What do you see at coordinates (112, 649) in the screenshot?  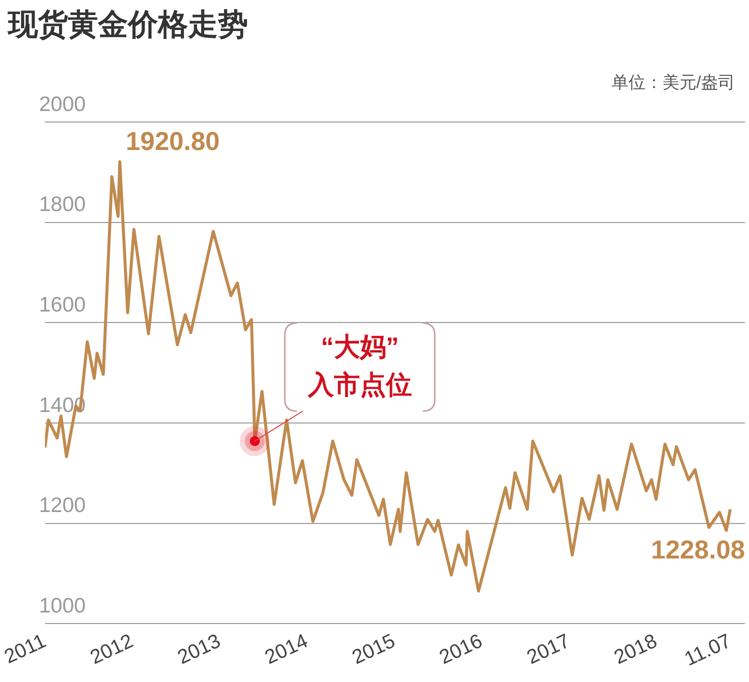 I see `x-tick-label: 2012` at bounding box center [112, 649].